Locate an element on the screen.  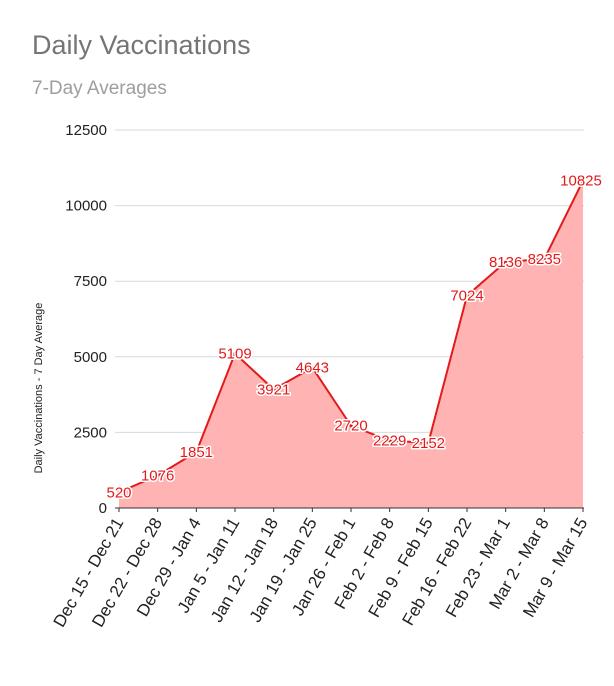
data-label: 10825 is located at coordinates (581, 181).